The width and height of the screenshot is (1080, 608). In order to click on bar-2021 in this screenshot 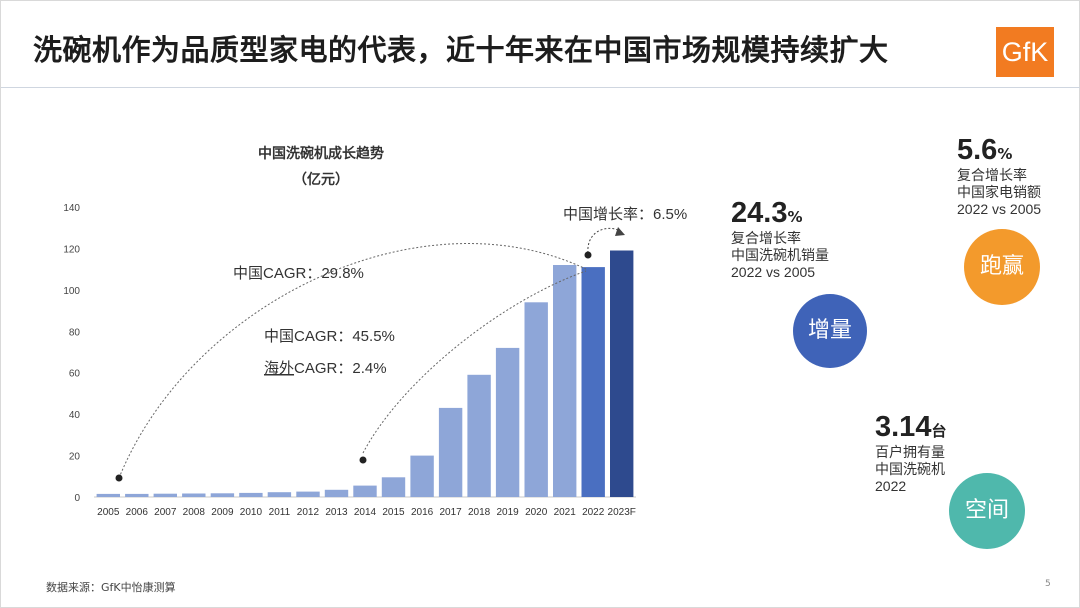, I will do `click(565, 381)`.